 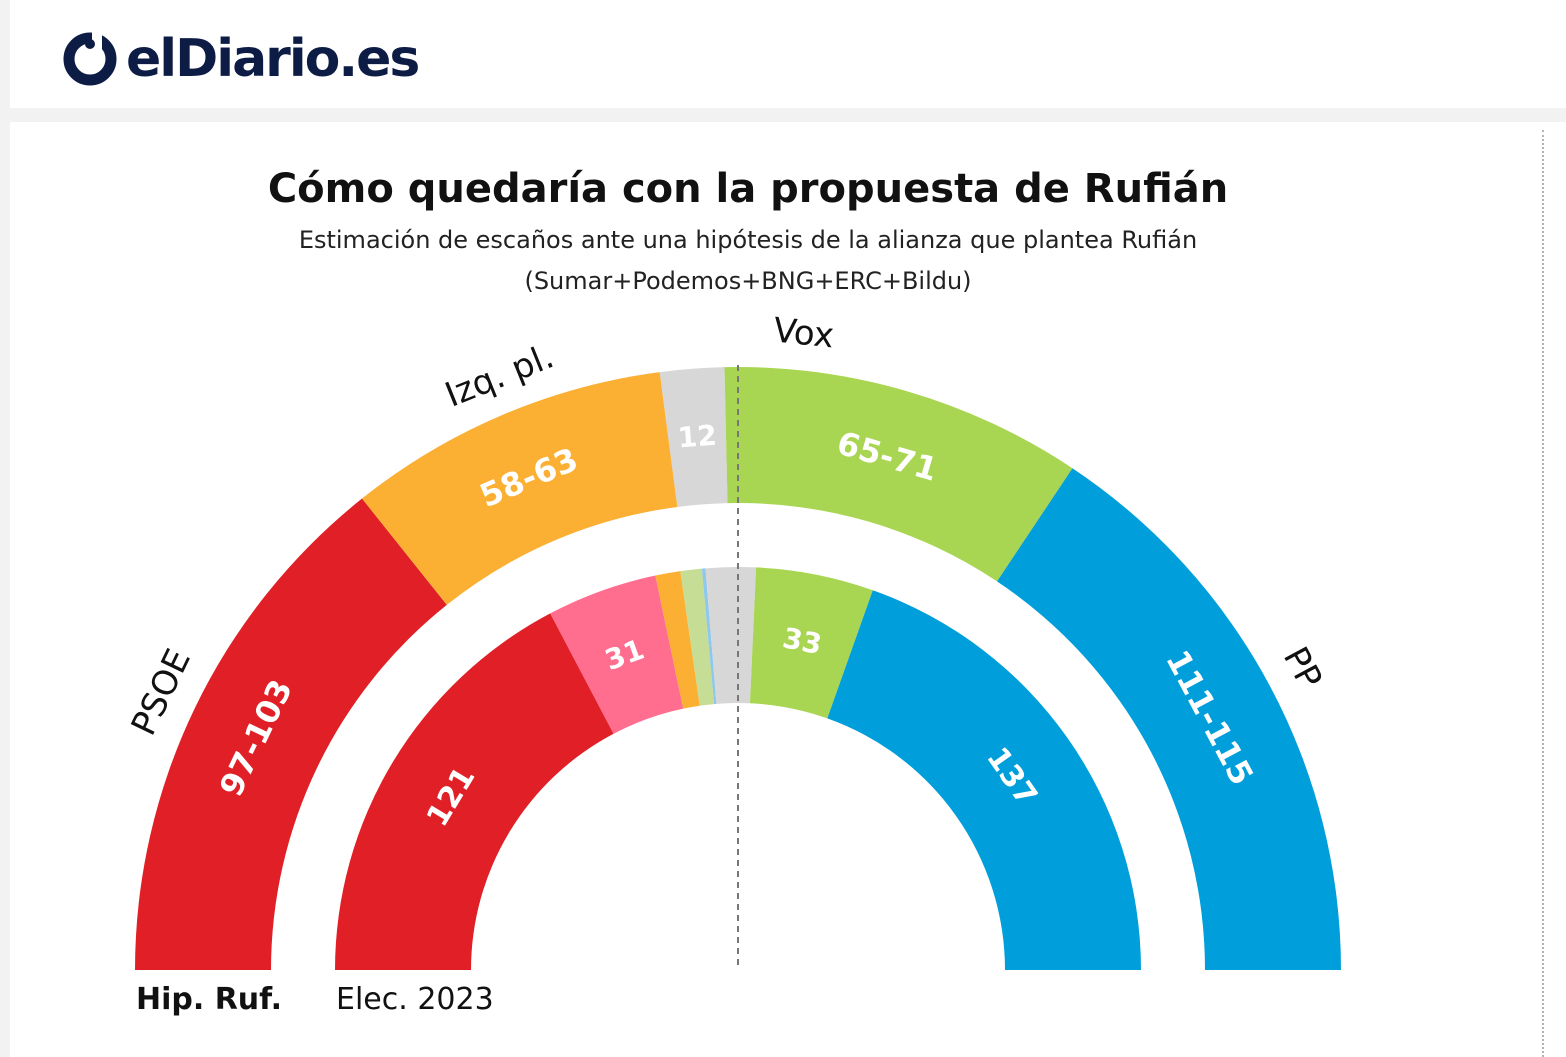 What do you see at coordinates (803, 333) in the screenshot?
I see `party-label-vox: Vox` at bounding box center [803, 333].